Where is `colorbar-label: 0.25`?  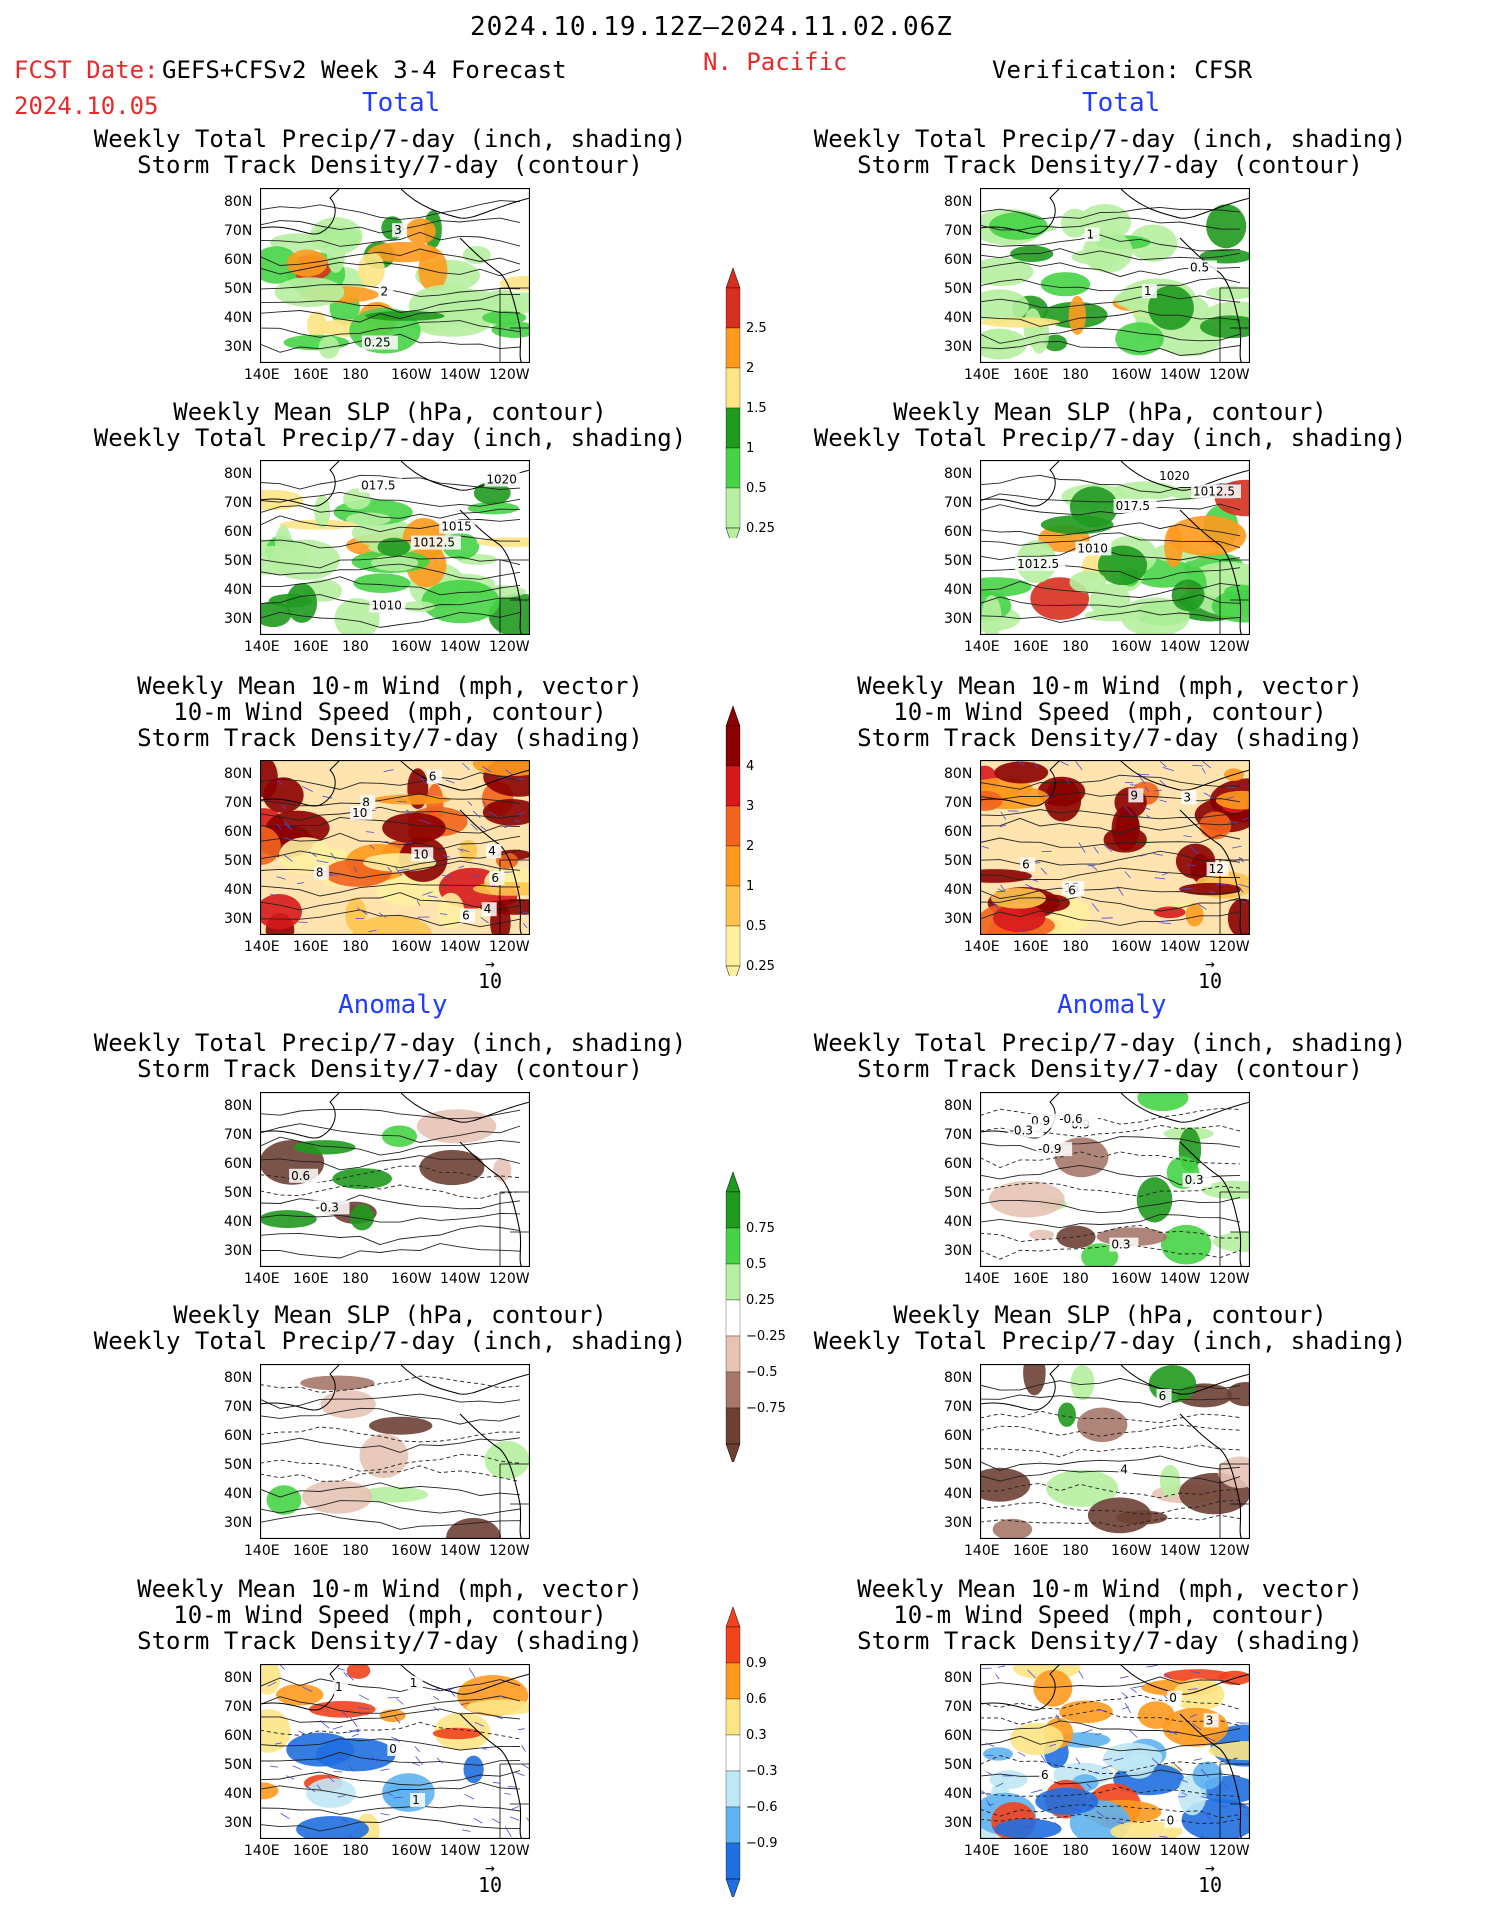
colorbar-label: 0.25 is located at coordinates (760, 528).